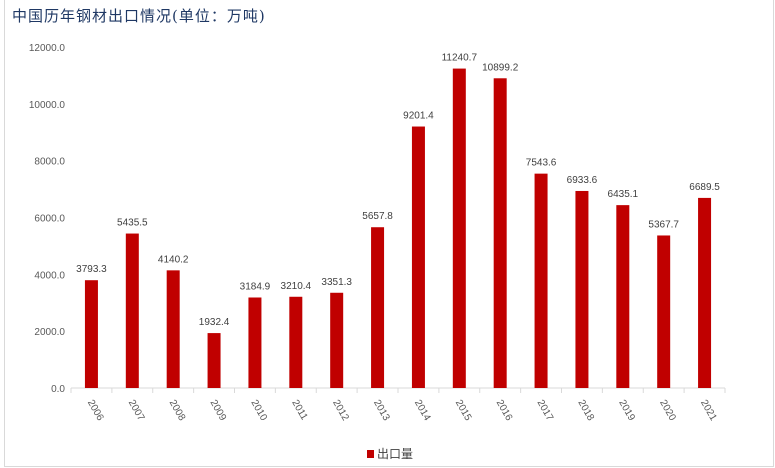 This screenshot has height=468, width=775. What do you see at coordinates (337, 340) in the screenshot?
I see `bar-2012` at bounding box center [337, 340].